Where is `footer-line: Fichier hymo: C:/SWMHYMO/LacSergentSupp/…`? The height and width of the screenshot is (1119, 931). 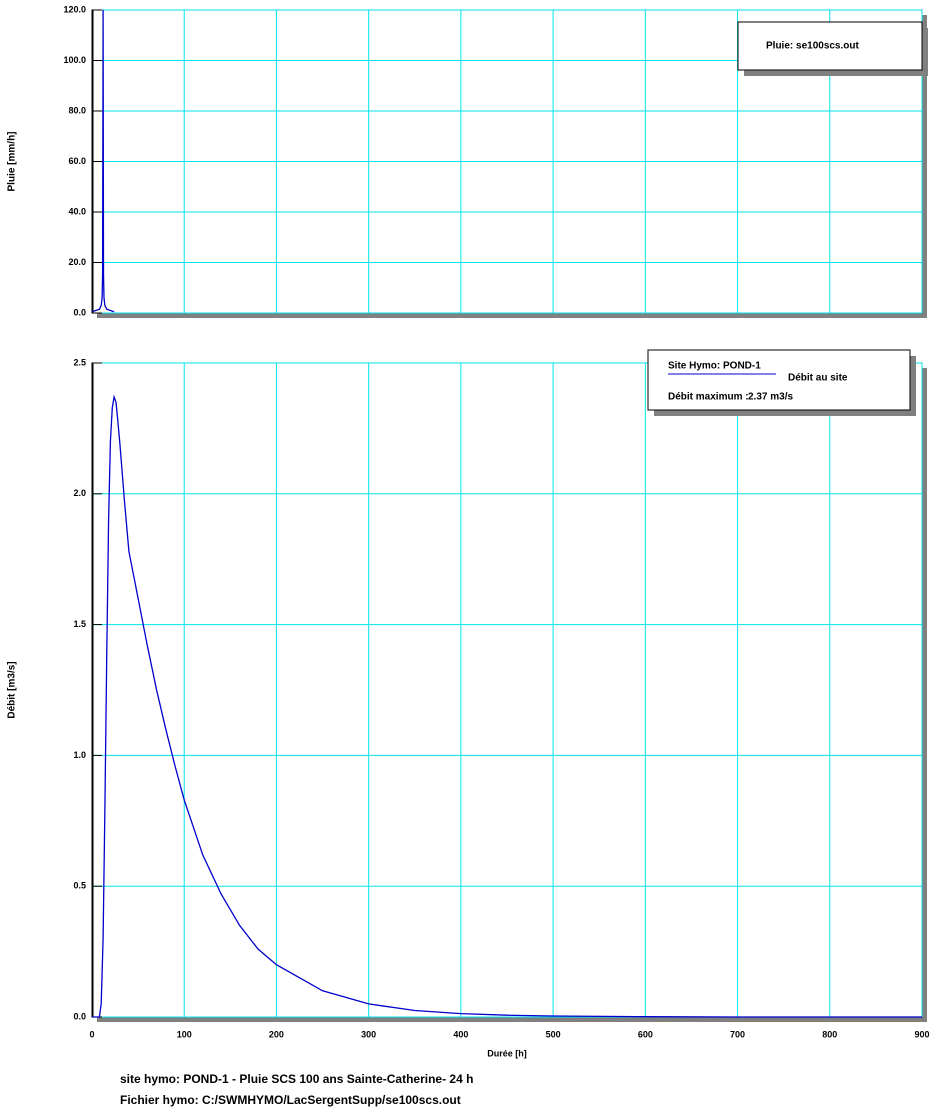 footer-line: Fichier hymo: C:/SWMHYMO/LacSergentSupp/… is located at coordinates (290, 1100).